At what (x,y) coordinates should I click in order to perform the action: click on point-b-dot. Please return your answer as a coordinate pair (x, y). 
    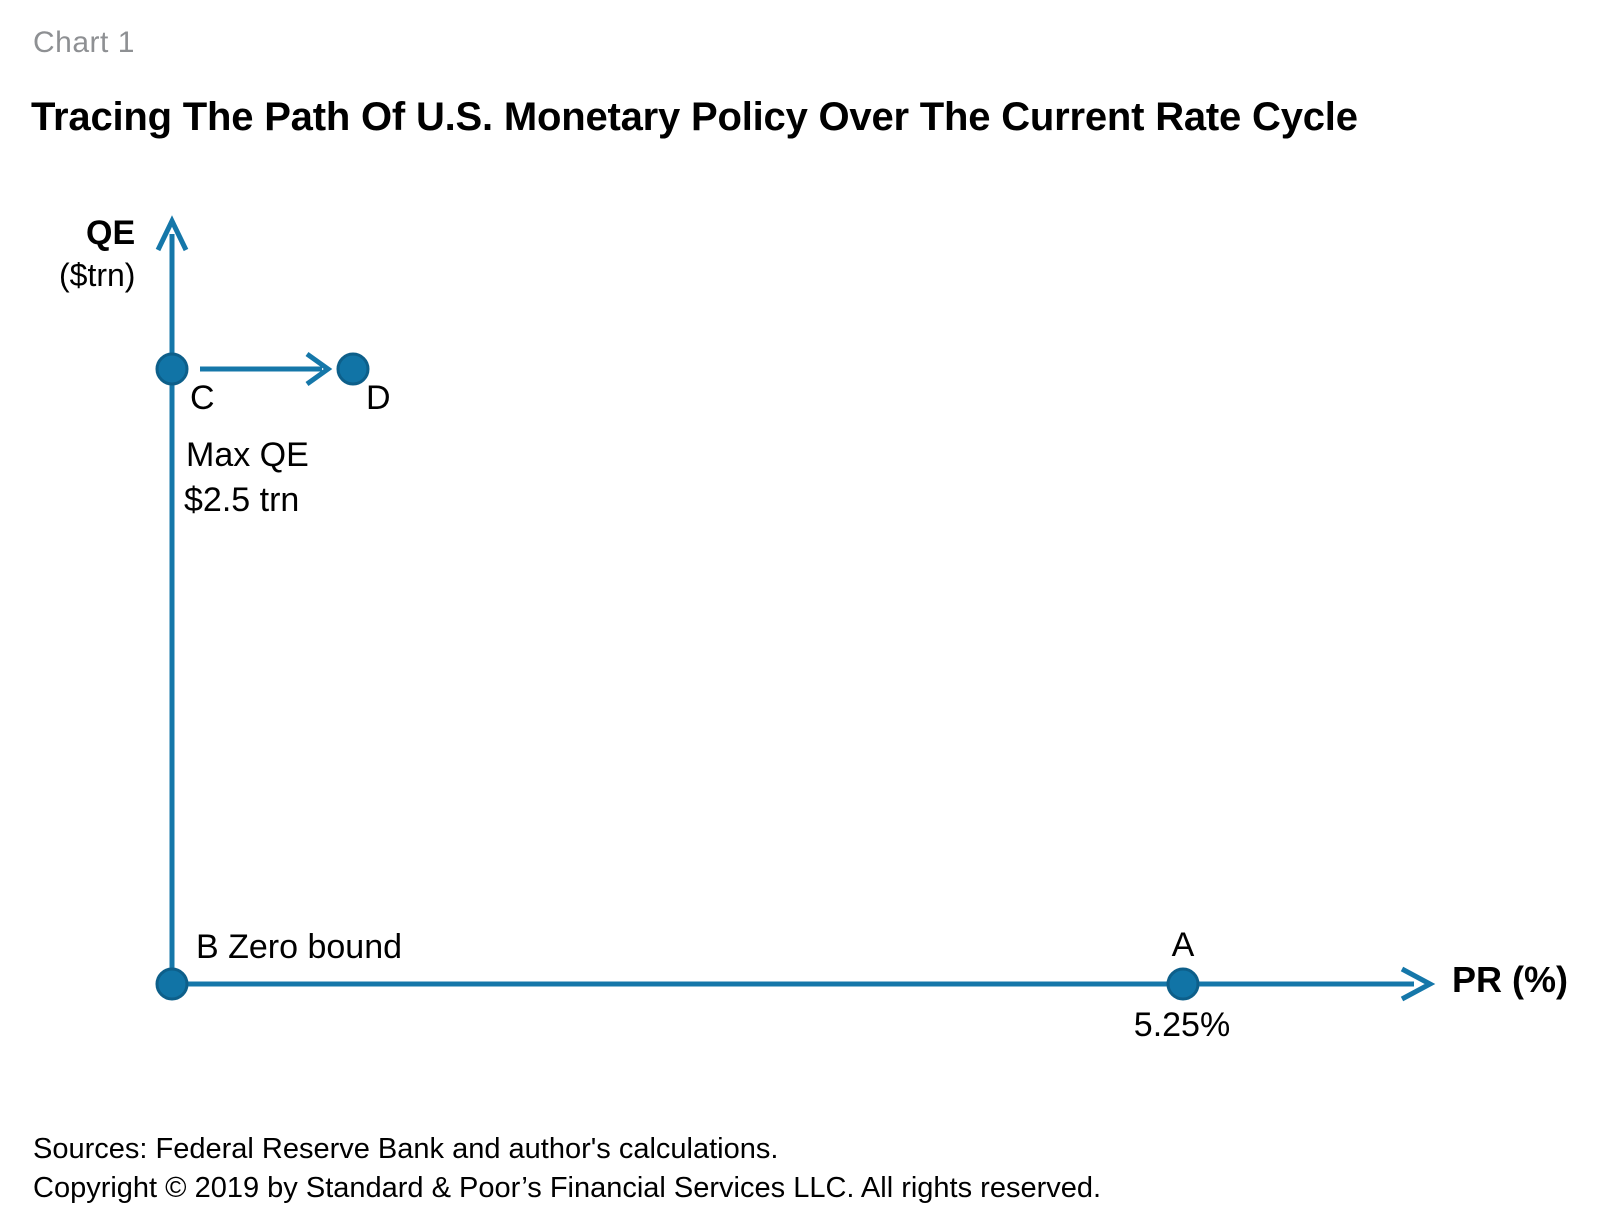
    Looking at the image, I should click on (172, 984).